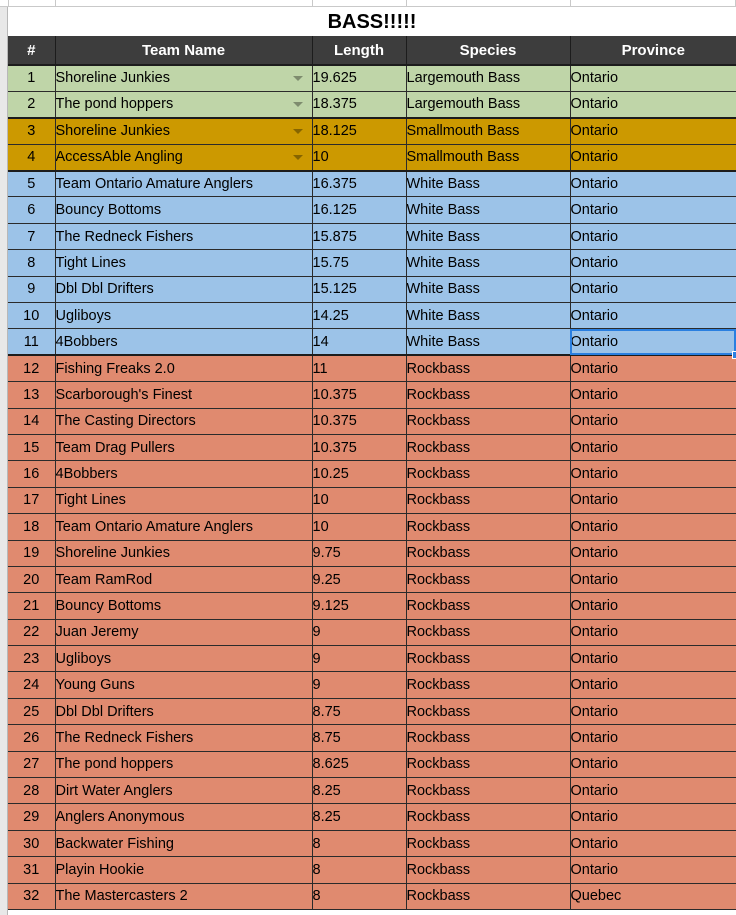  I want to click on cell-team-name: Team Ontario Amature Anglers, so click(184, 184).